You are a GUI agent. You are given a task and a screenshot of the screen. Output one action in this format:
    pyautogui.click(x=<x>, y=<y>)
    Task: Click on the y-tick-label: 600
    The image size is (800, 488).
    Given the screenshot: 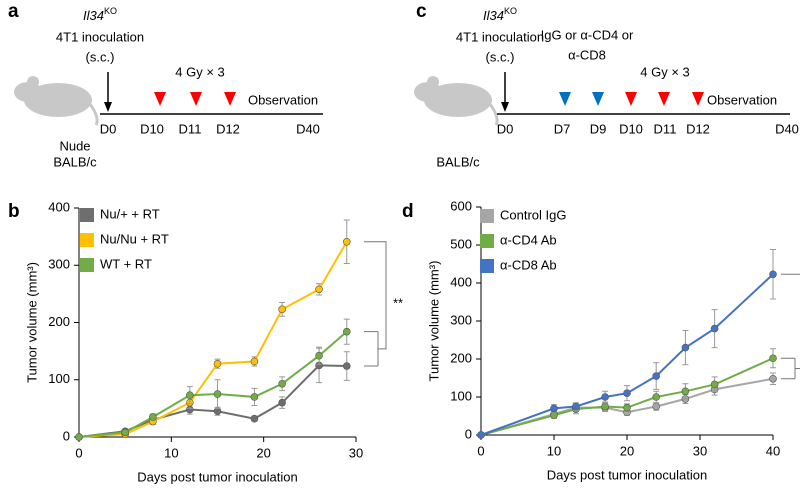 What is the action you would take?
    pyautogui.click(x=461, y=205)
    